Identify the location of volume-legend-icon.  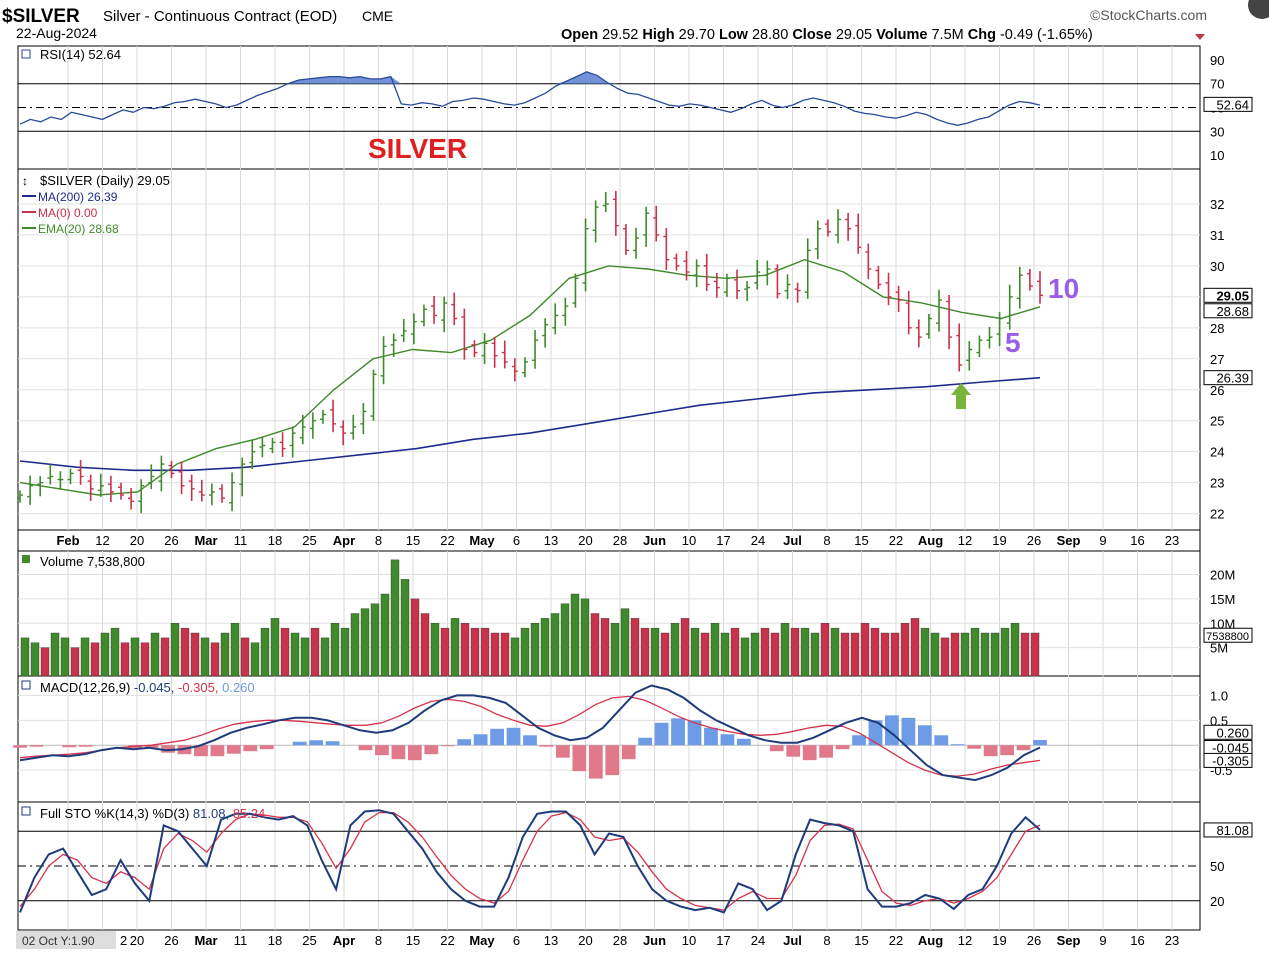
(26, 559).